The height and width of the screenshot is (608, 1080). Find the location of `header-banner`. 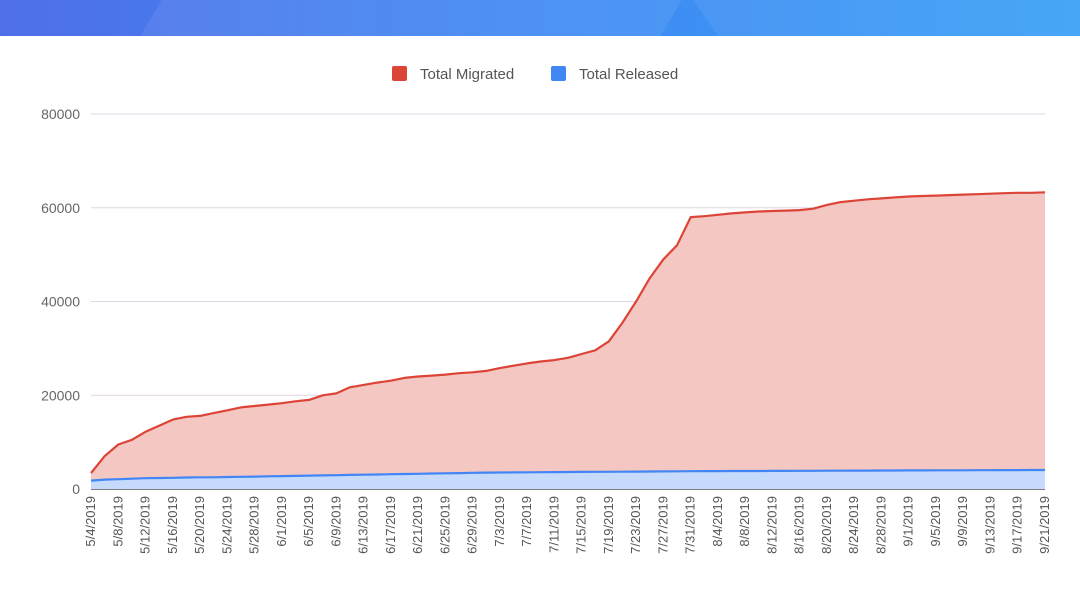

header-banner is located at coordinates (540, 18).